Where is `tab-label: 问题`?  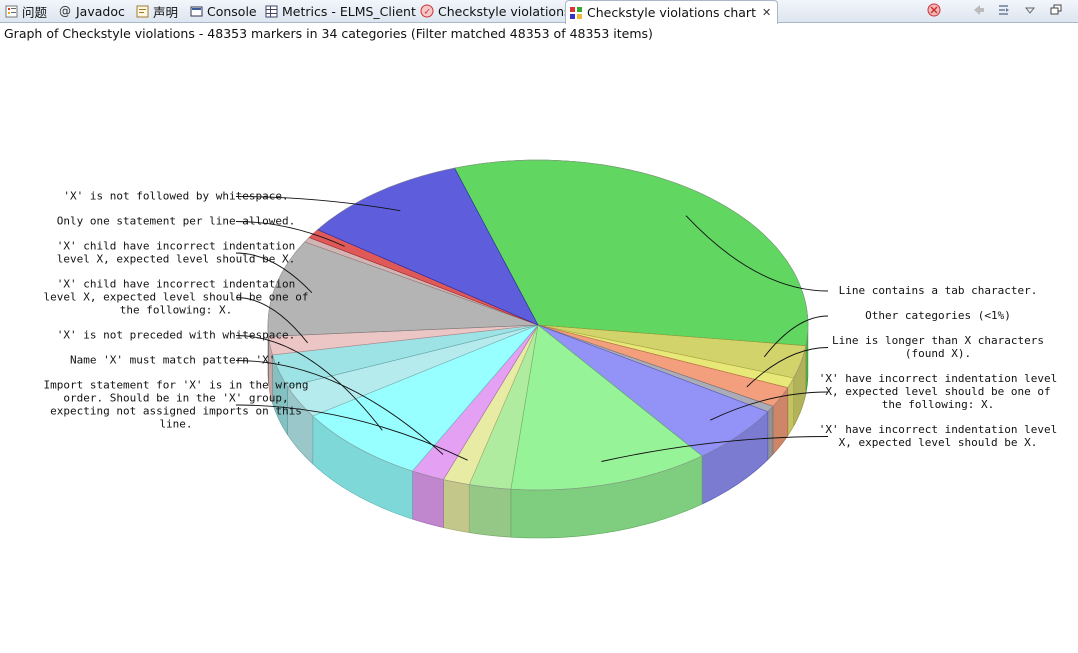 tab-label: 问题 is located at coordinates (35, 12).